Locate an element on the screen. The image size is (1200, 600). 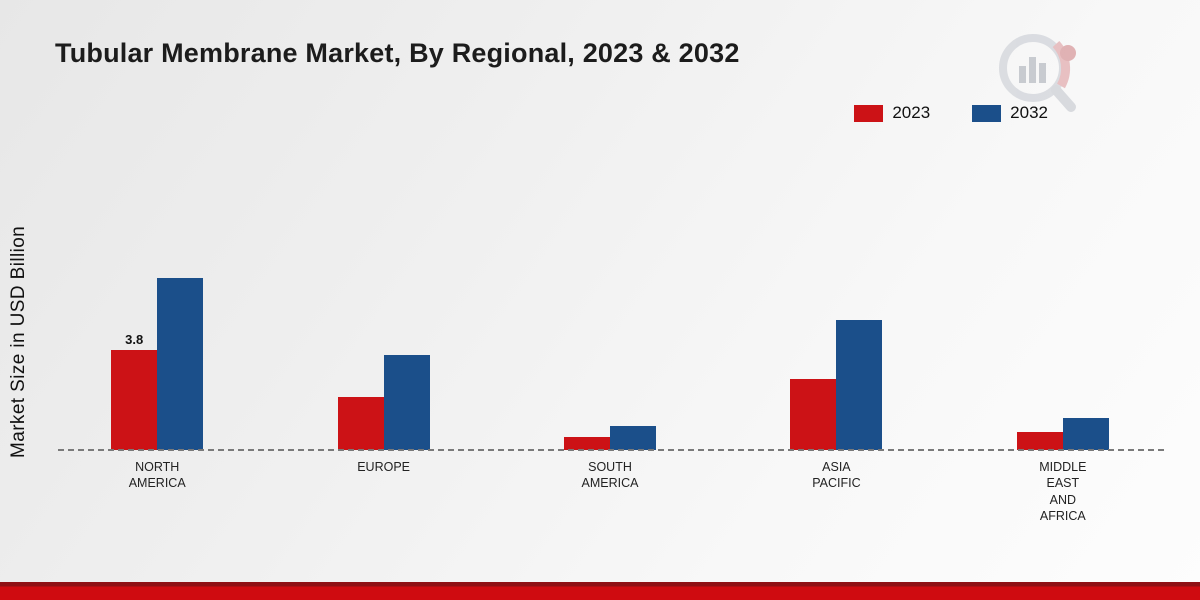
bar-2032-asia-pacific is located at coordinates (859, 385).